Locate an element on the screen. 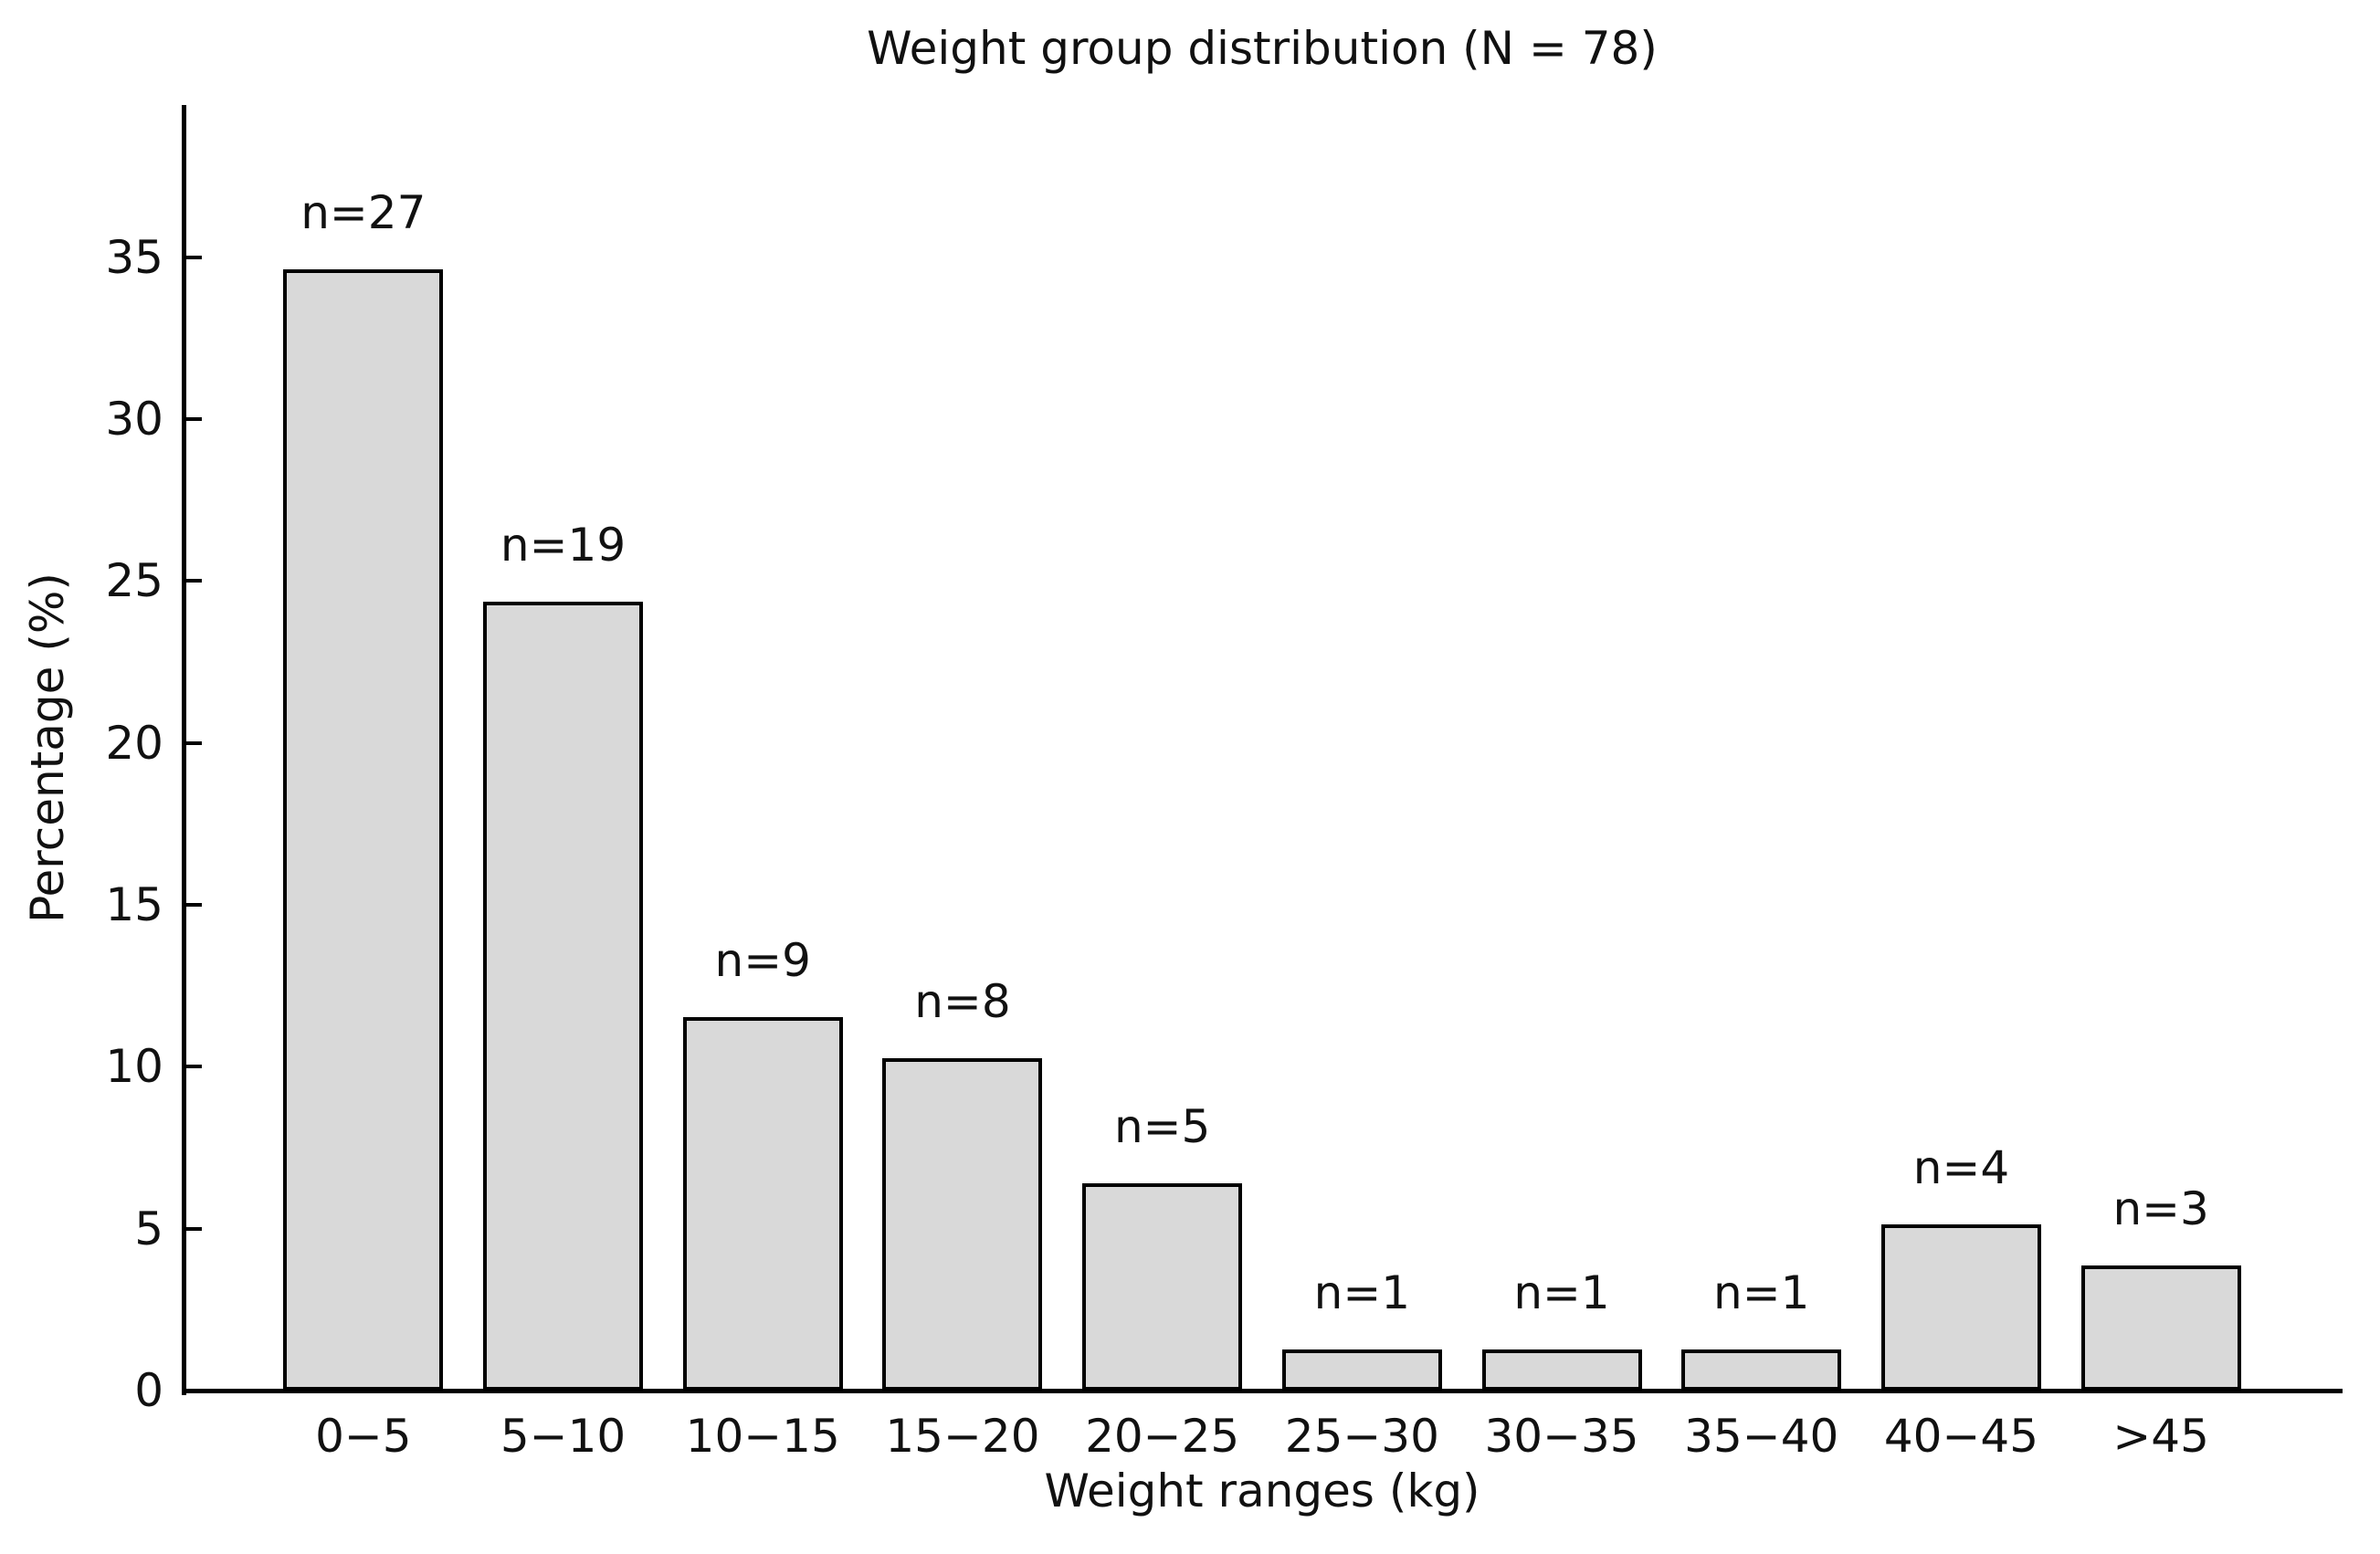 The height and width of the screenshot is (1554, 2380). x-tick-label: 5−10 is located at coordinates (564, 1436).